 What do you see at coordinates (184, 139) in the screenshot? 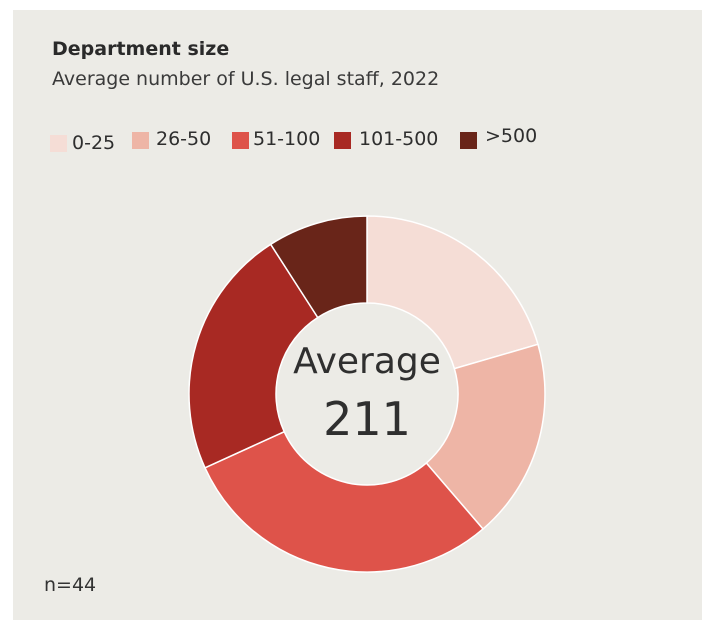
I see `legend-label: 26-50` at bounding box center [184, 139].